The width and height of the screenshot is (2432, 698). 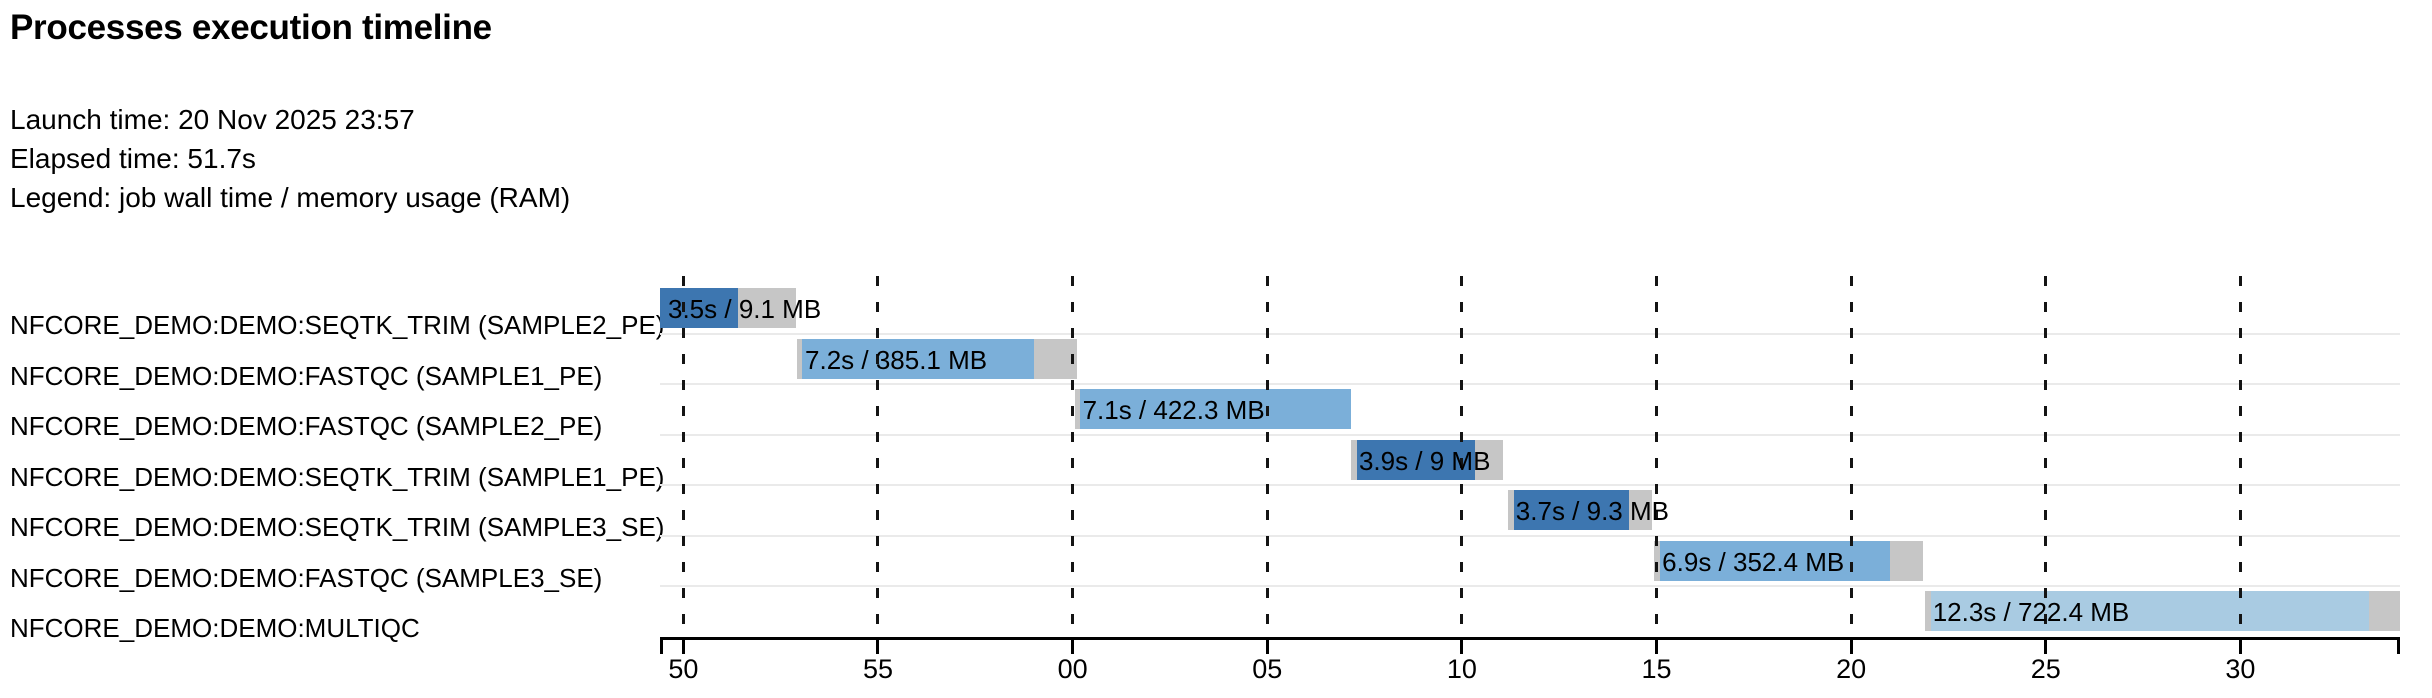 What do you see at coordinates (1072, 669) in the screenshot?
I see `x-axis-tick-label: 00` at bounding box center [1072, 669].